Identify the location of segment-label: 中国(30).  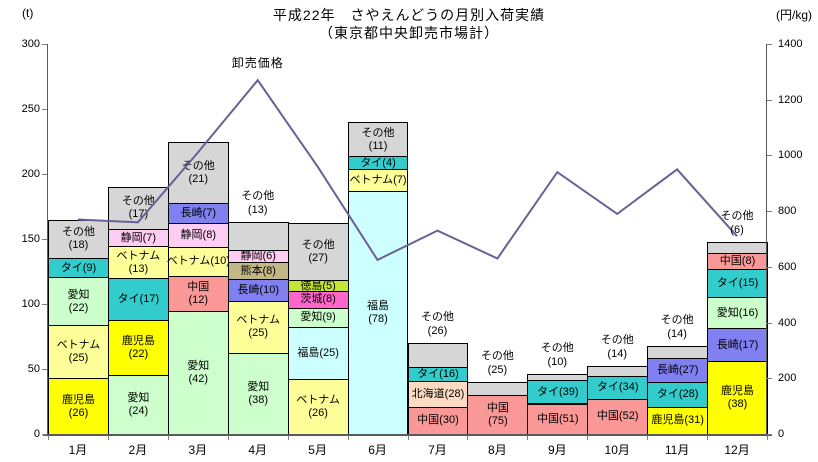
(438, 420).